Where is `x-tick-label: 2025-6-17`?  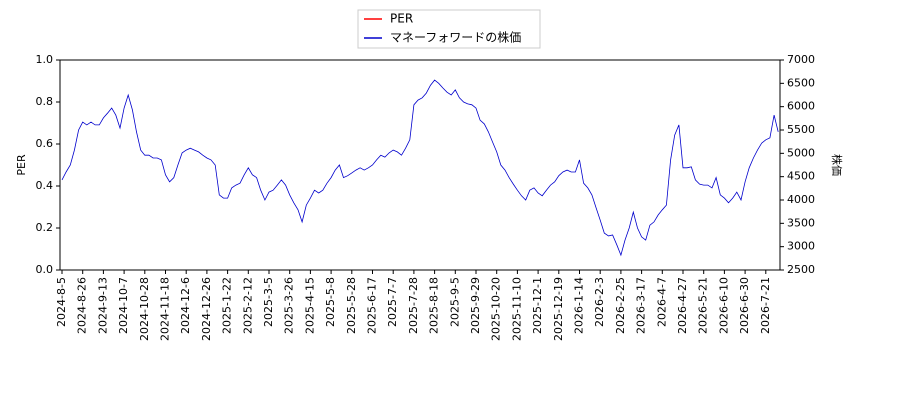
x-tick-label: 2025-6-17 is located at coordinates (372, 305).